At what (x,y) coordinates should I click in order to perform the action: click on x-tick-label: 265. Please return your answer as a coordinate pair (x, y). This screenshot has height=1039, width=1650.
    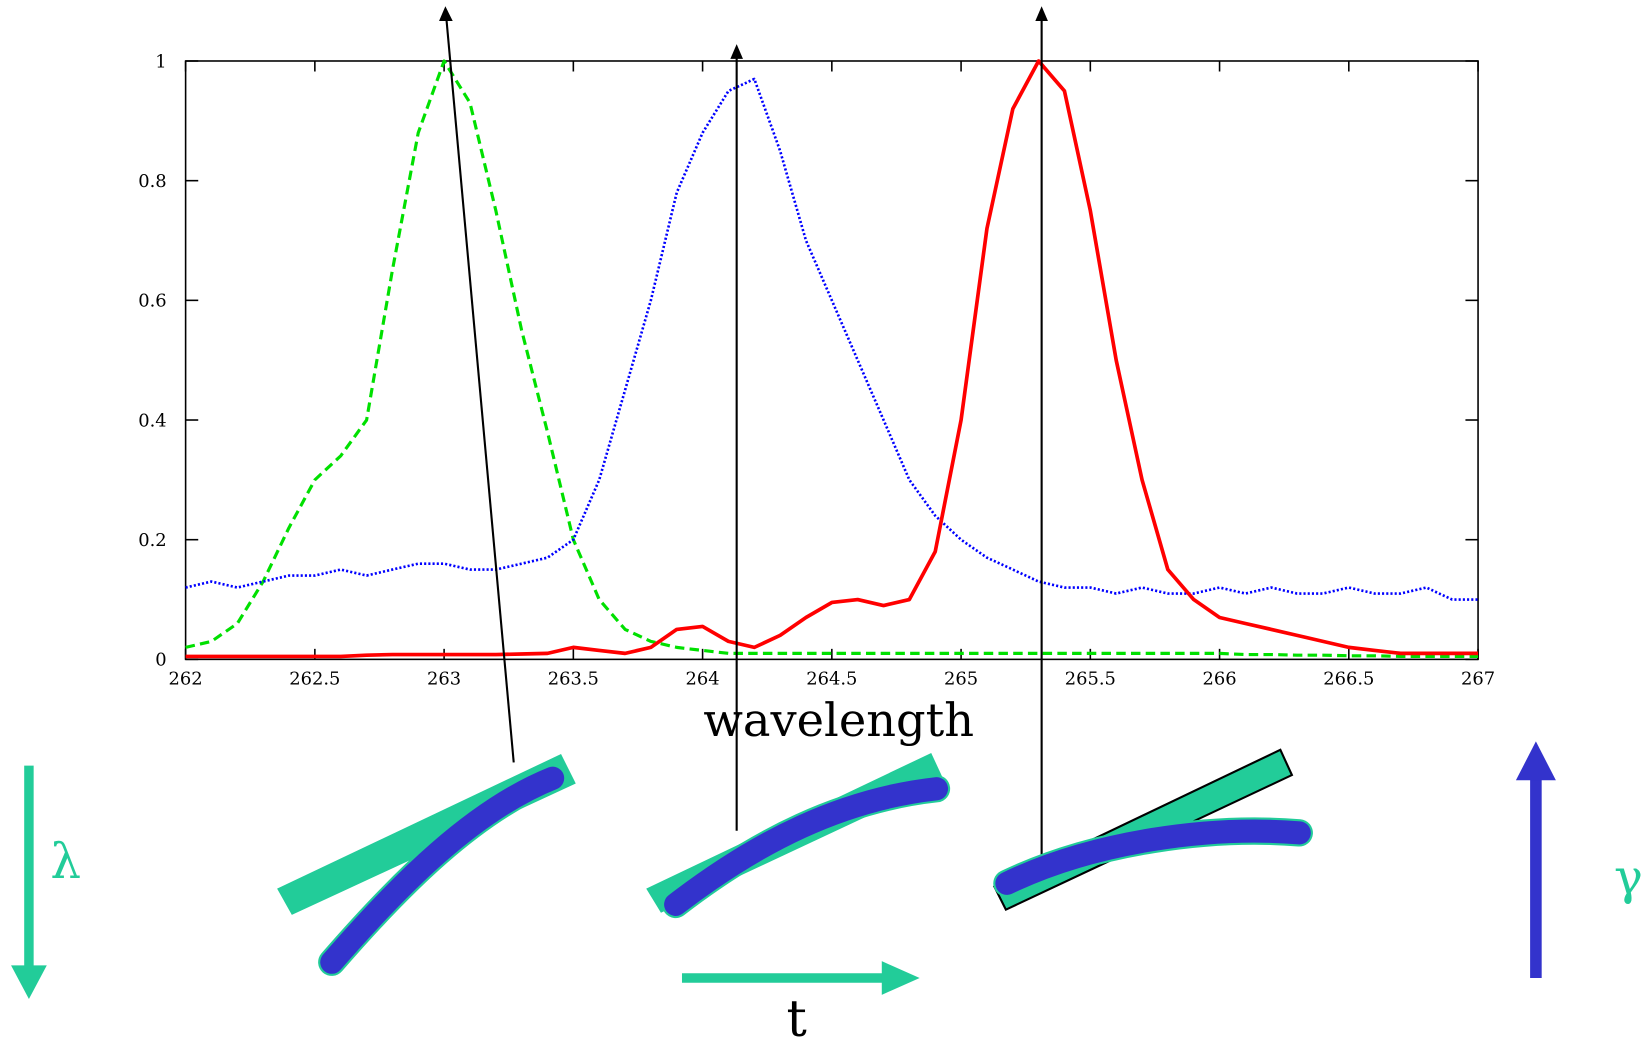
    Looking at the image, I should click on (961, 679).